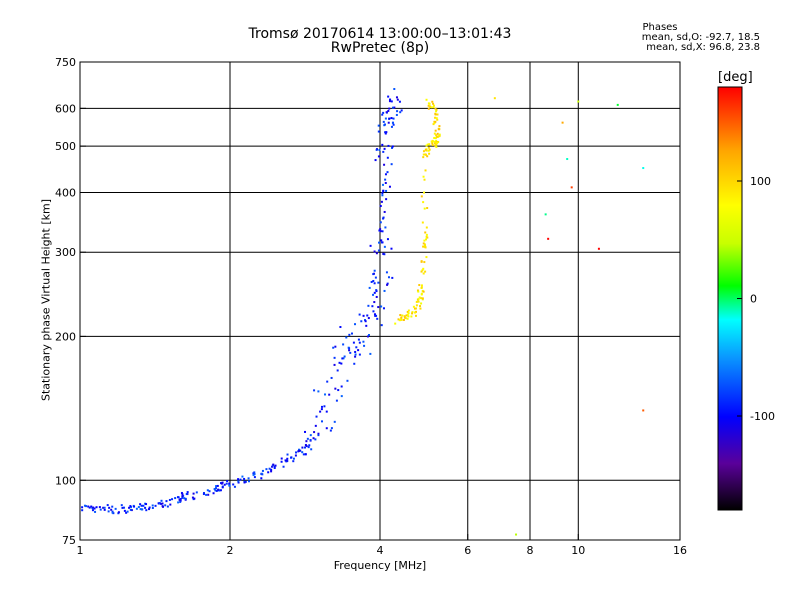 Image resolution: width=800 pixels, height=600 pixels. I want to click on y-tick-label: 750, so click(65, 62).